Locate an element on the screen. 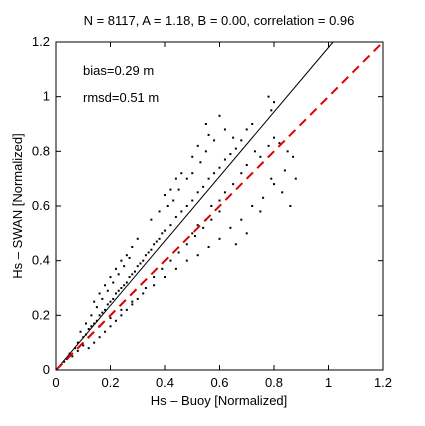  x-tick-label: 0.6 is located at coordinates (219, 382).